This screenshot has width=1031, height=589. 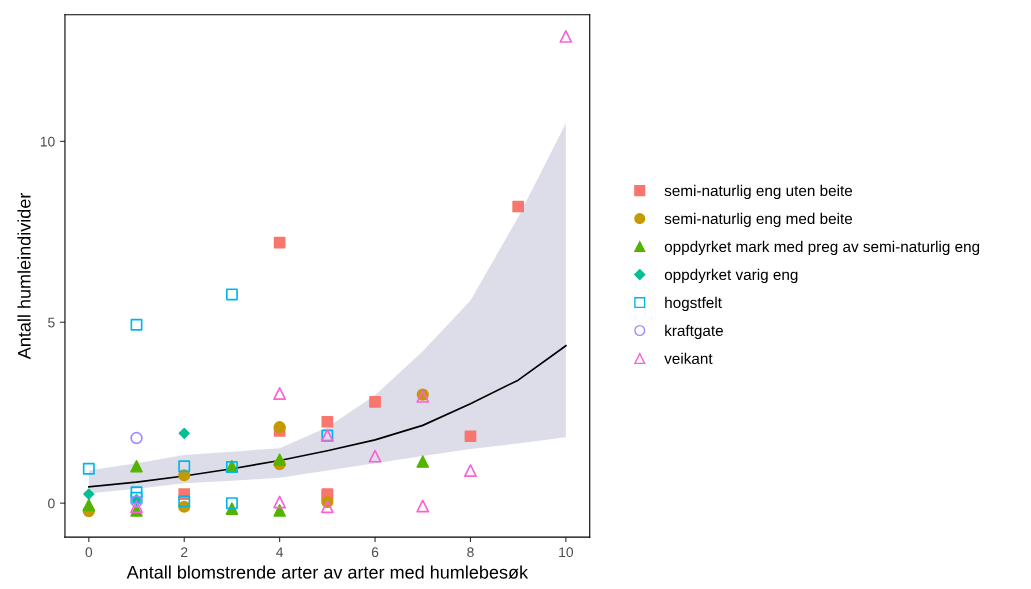 What do you see at coordinates (731, 276) in the screenshot?
I see `legend-label: oppdyrket varig eng` at bounding box center [731, 276].